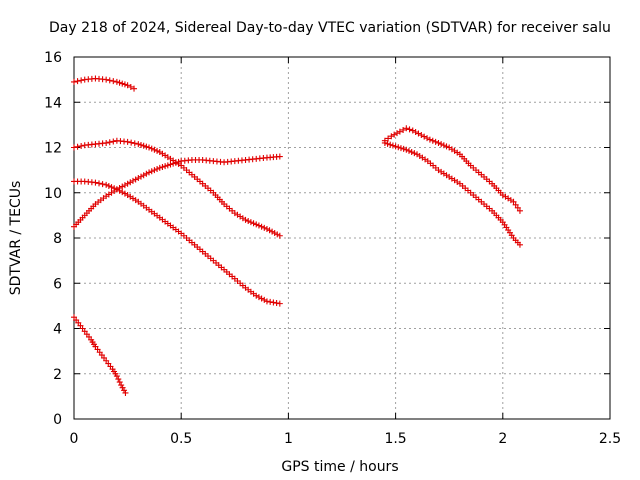 The width and height of the screenshot is (640, 480). What do you see at coordinates (339, 467) in the screenshot?
I see `x-axis-label: GPS time / hours` at bounding box center [339, 467].